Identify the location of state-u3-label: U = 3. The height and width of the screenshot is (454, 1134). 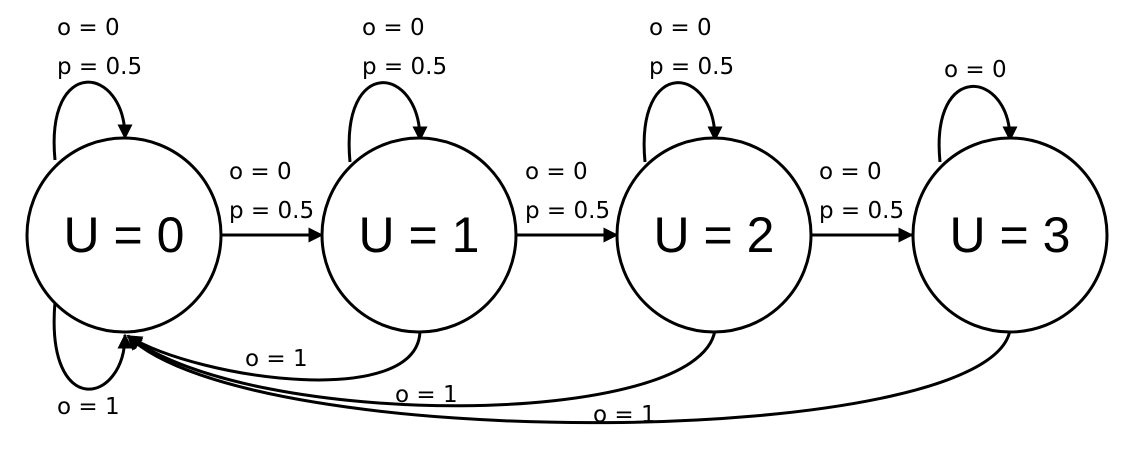
(1010, 235).